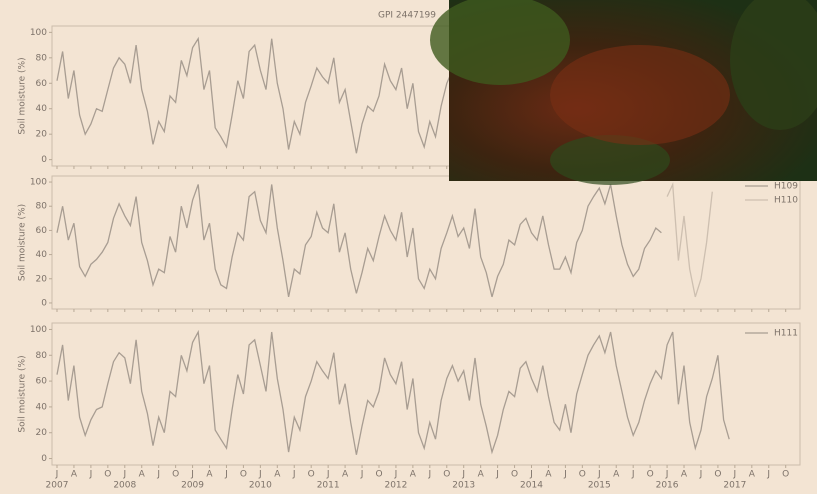 The height and width of the screenshot is (494, 817). I want to click on x-year-label: 2017, so click(734, 486).